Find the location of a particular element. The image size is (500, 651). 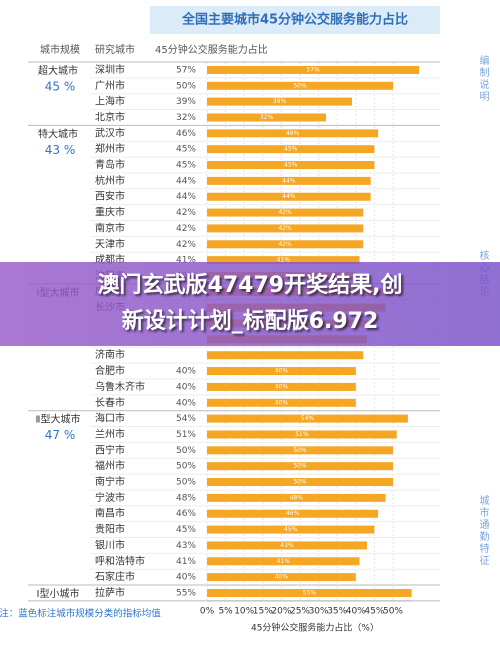

bar-label: 43% is located at coordinates (287, 545).